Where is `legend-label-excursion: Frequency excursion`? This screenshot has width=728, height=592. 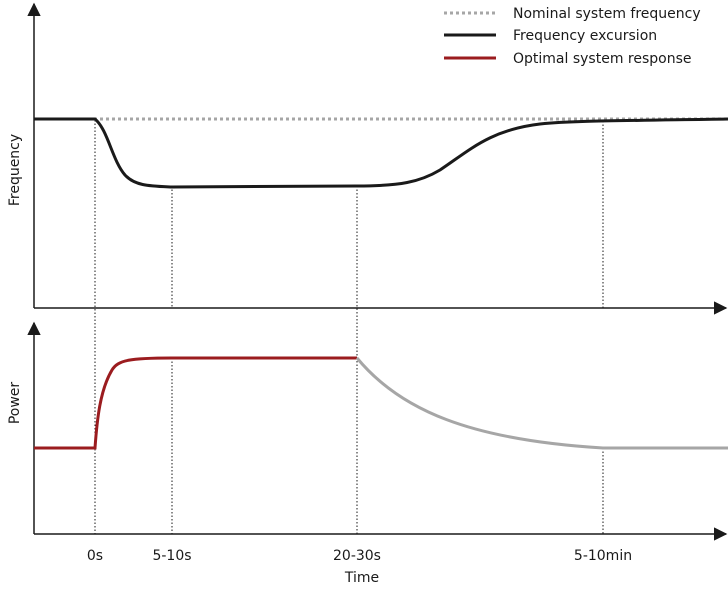
legend-label-excursion: Frequency excursion is located at coordinates (585, 36).